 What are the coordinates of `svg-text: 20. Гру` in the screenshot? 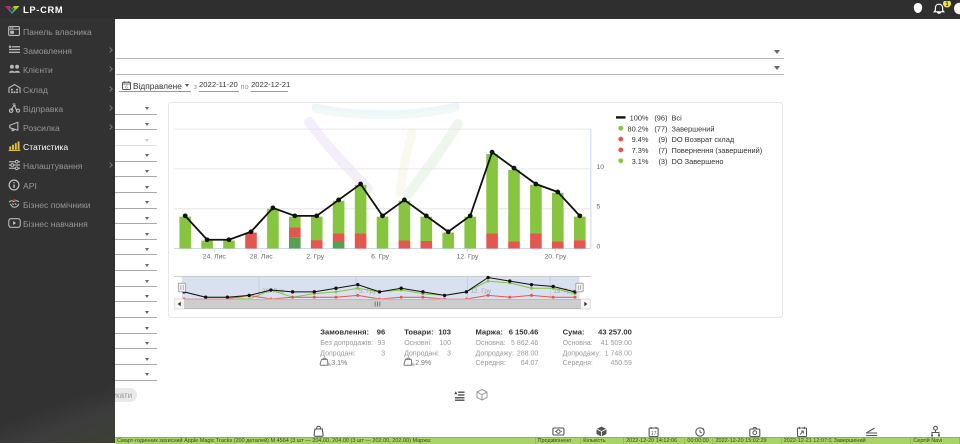 It's located at (556, 257).